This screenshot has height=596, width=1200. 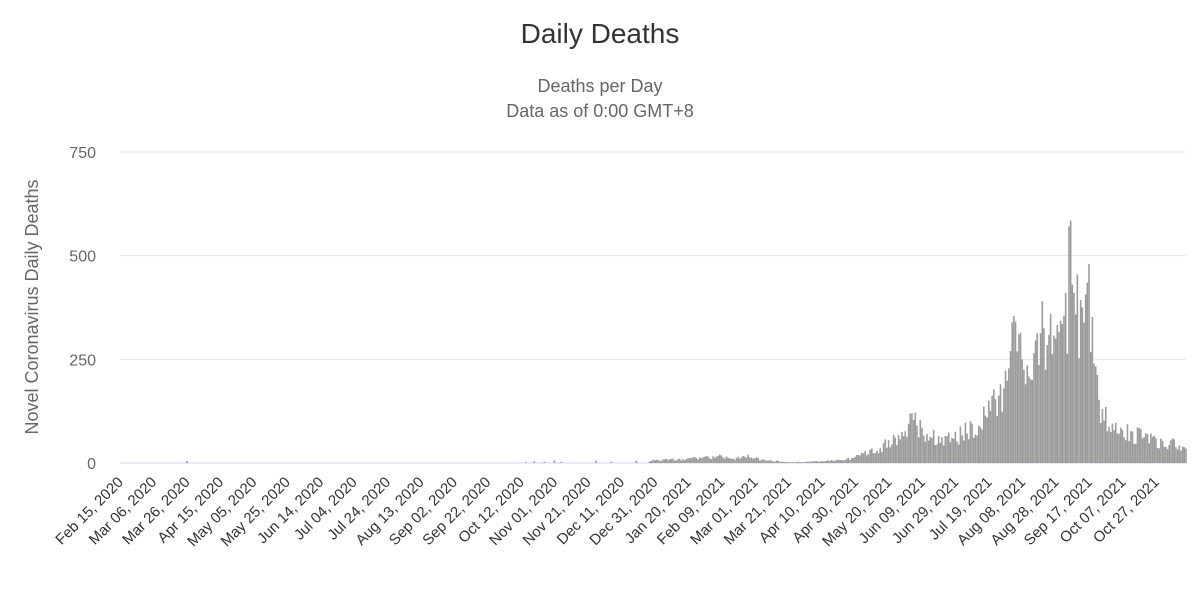 What do you see at coordinates (600, 33) in the screenshot?
I see `chart-title: Daily Deaths` at bounding box center [600, 33].